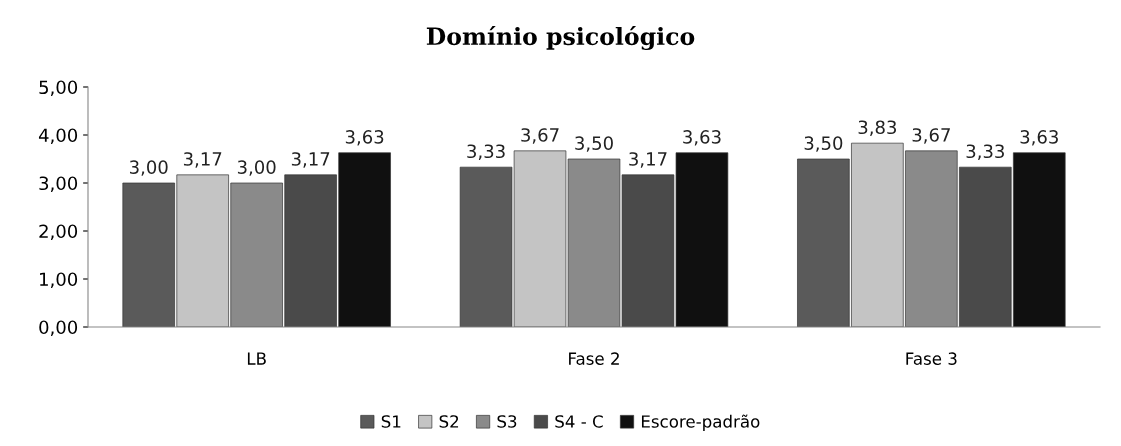 This screenshot has height=446, width=1121. What do you see at coordinates (58, 328) in the screenshot?
I see `y-tick-label: 0,00` at bounding box center [58, 328].